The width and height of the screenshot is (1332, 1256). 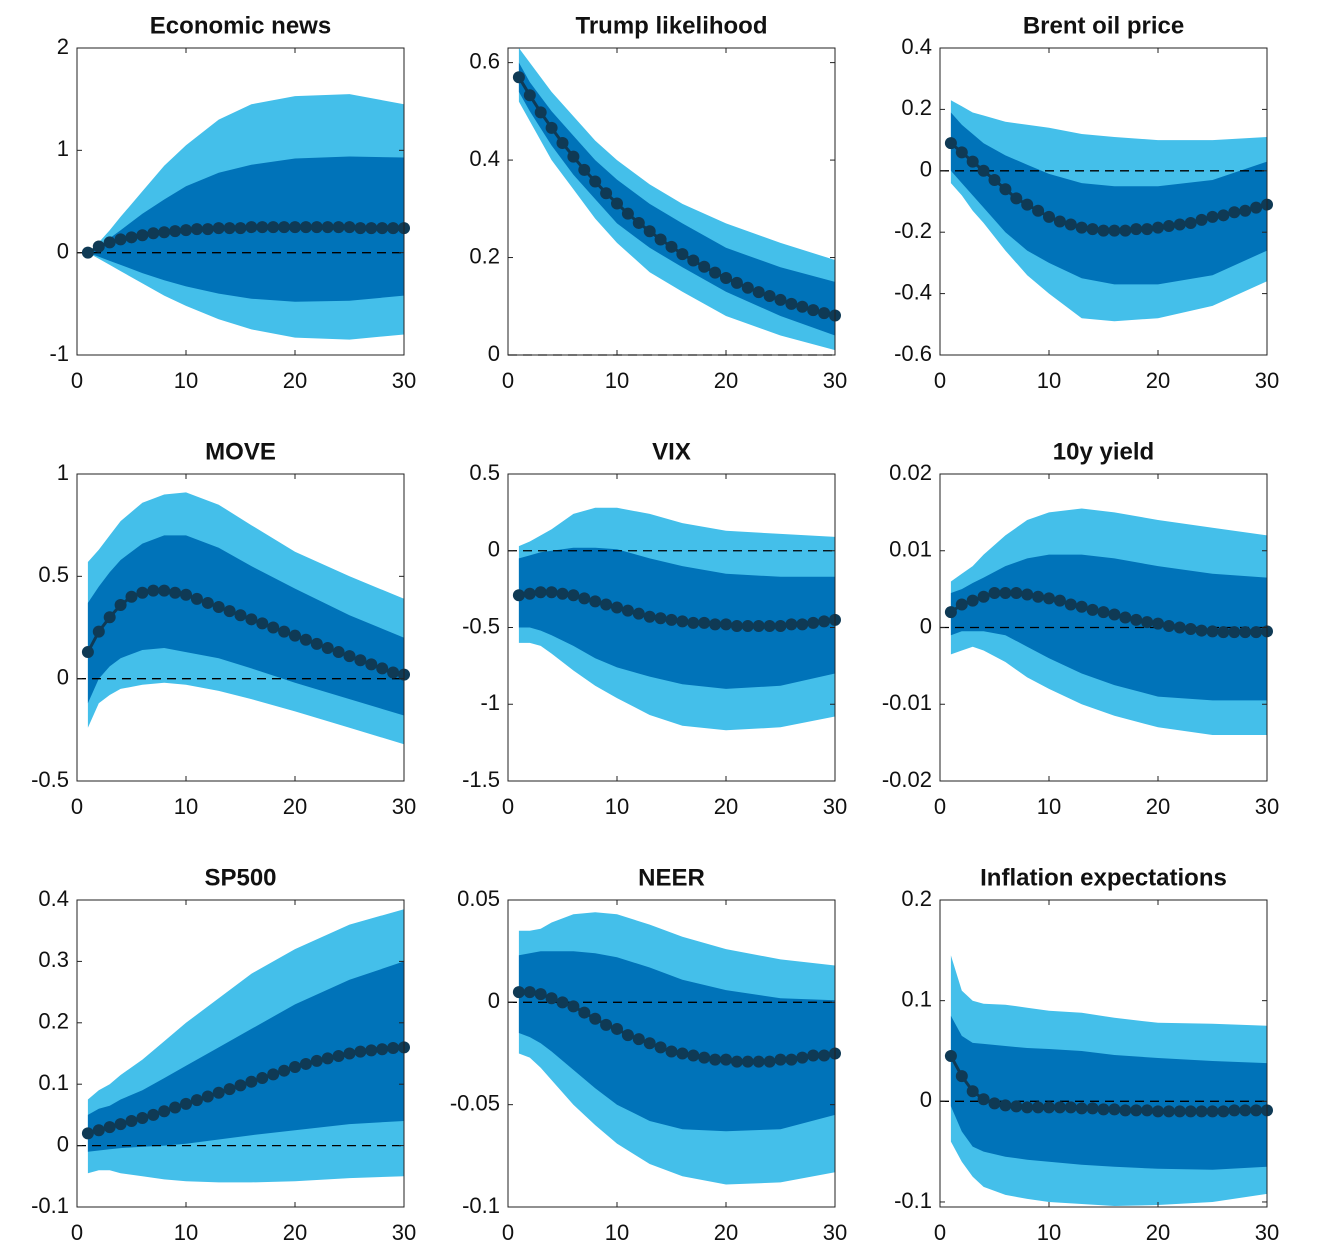 I want to click on panel-title: VIX, so click(x=671, y=451).